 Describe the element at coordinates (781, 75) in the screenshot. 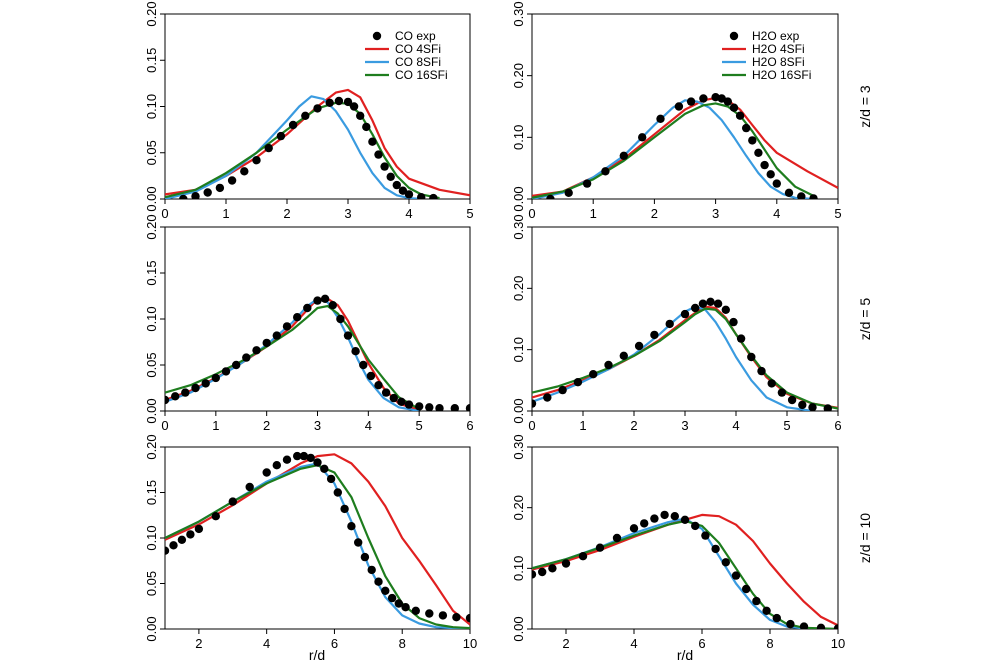

I see `legend-entry: H2O 16SFi` at that location.